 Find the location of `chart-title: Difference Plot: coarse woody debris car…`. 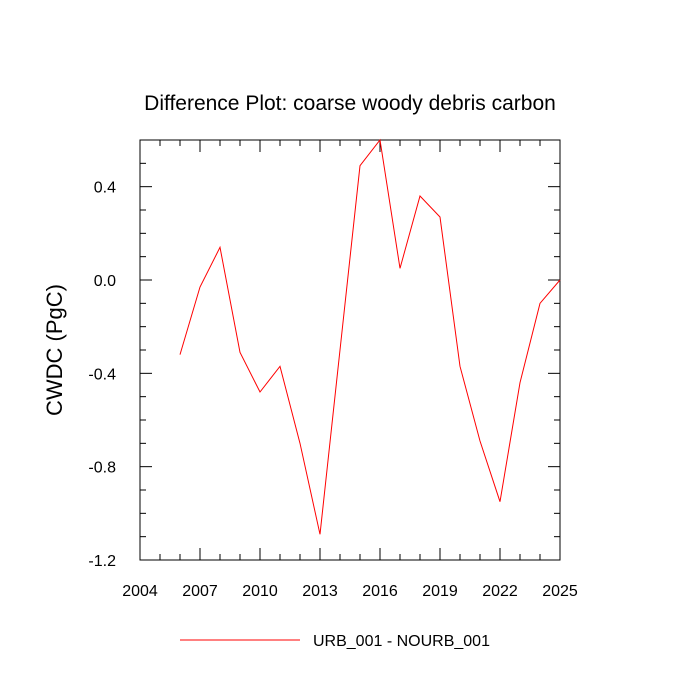

chart-title: Difference Plot: coarse woody debris car… is located at coordinates (350, 103).